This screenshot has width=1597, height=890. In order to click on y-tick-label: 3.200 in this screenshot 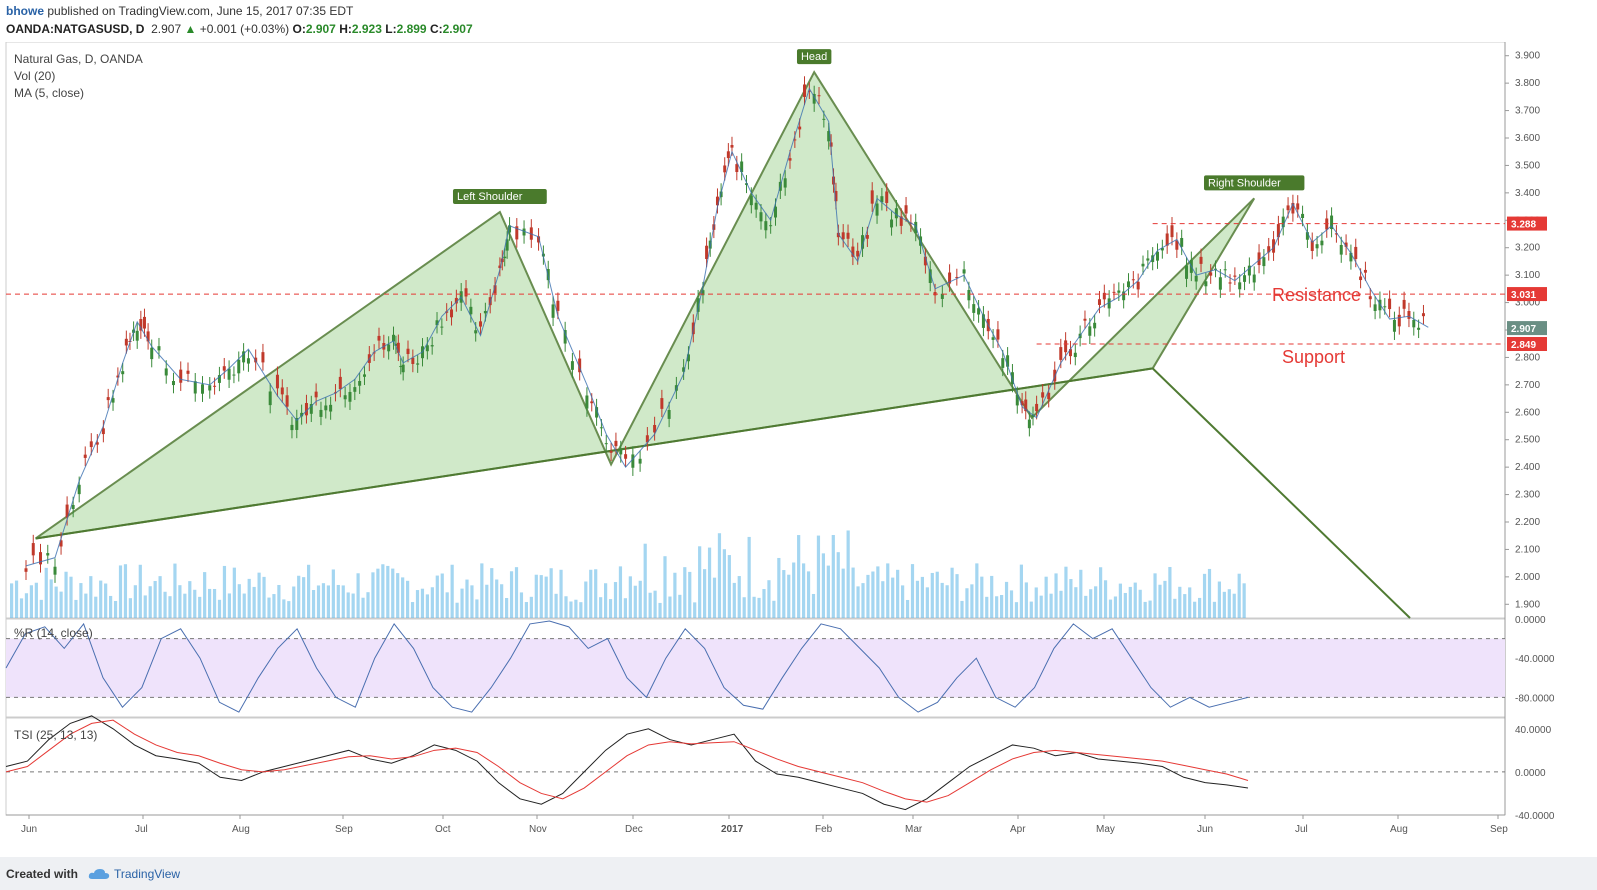, I will do `click(1527, 248)`.